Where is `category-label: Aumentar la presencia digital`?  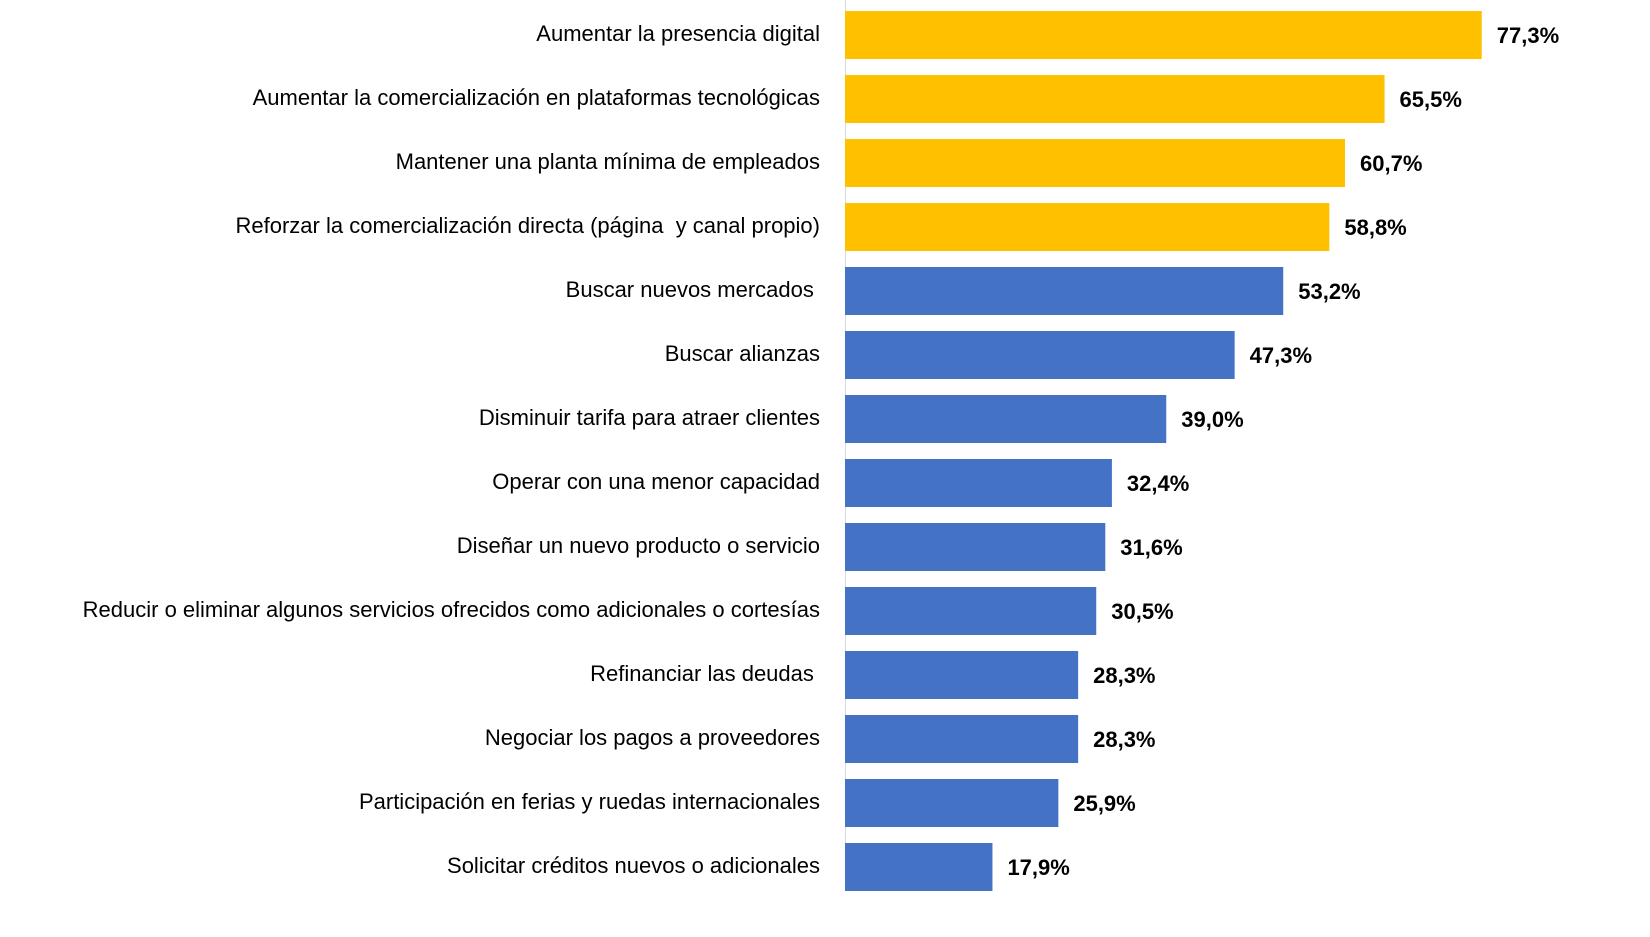
category-label: Aumentar la presencia digital is located at coordinates (678, 33).